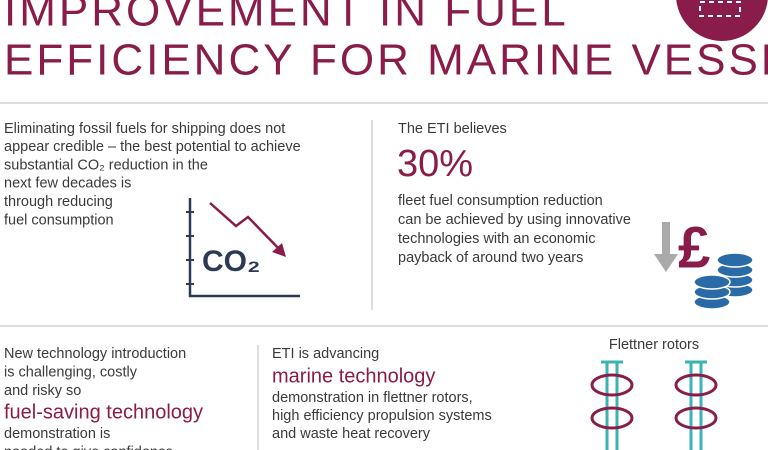 This screenshot has height=450, width=768. What do you see at coordinates (496, 239) in the screenshot?
I see `body-line: technologies with an economic` at bounding box center [496, 239].